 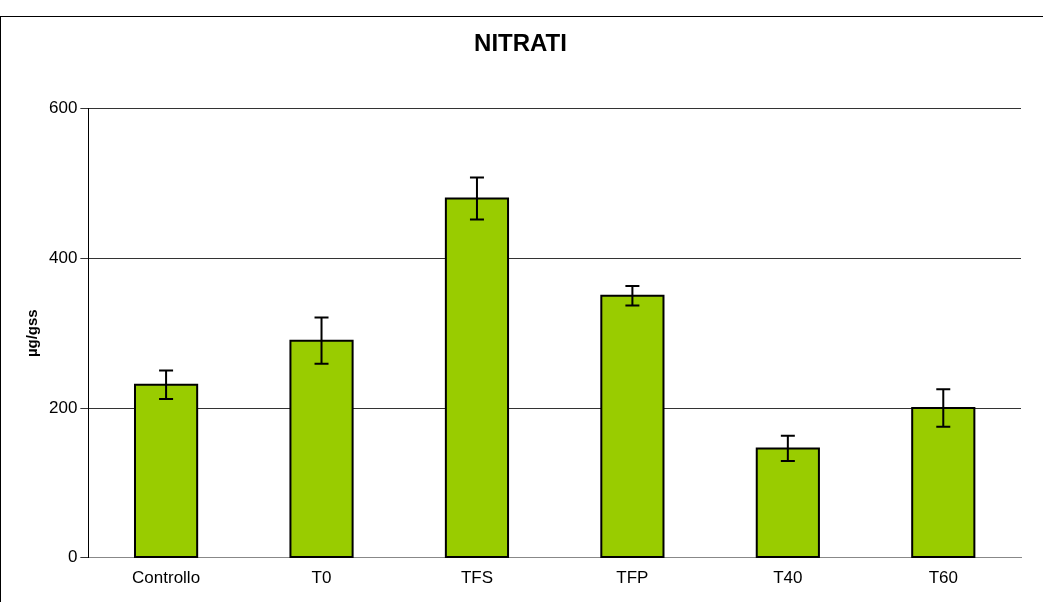 What do you see at coordinates (166, 578) in the screenshot?
I see `x-tick-label: Controllo` at bounding box center [166, 578].